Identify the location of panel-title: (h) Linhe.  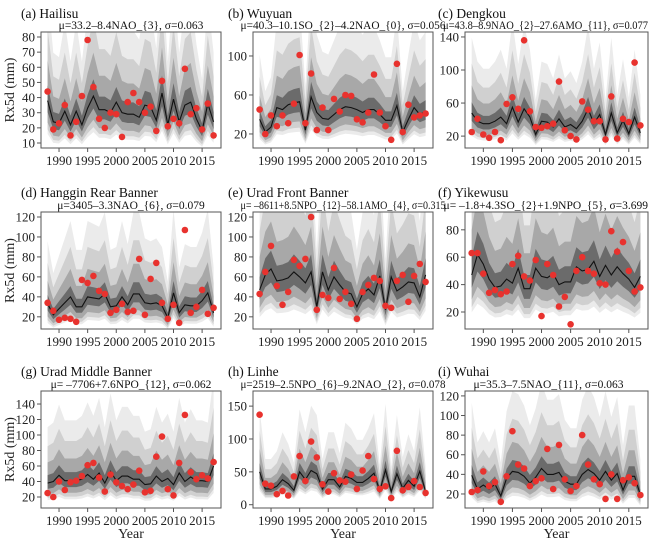
(253, 371).